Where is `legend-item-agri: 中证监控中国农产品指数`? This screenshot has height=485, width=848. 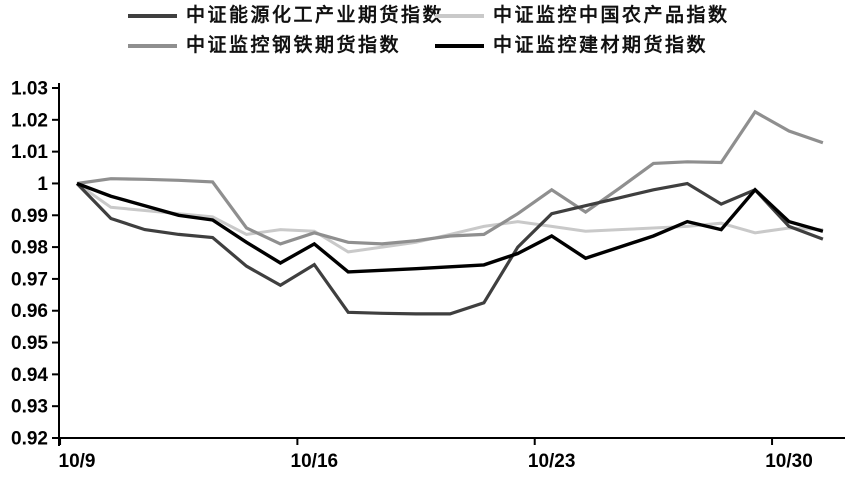 legend-item-agri: 中证监控中国农产品指数 is located at coordinates (582, 16).